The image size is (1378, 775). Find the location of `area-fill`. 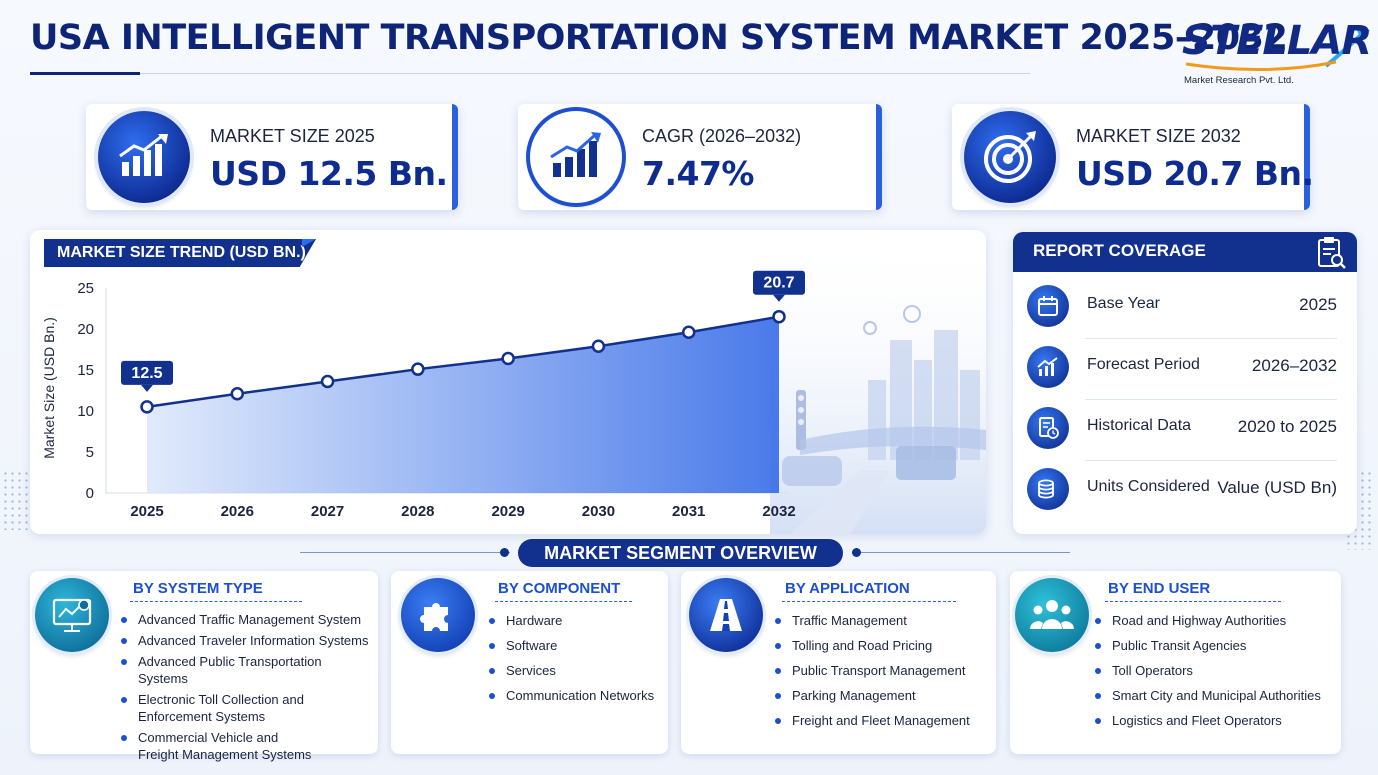

area-fill is located at coordinates (463, 404).